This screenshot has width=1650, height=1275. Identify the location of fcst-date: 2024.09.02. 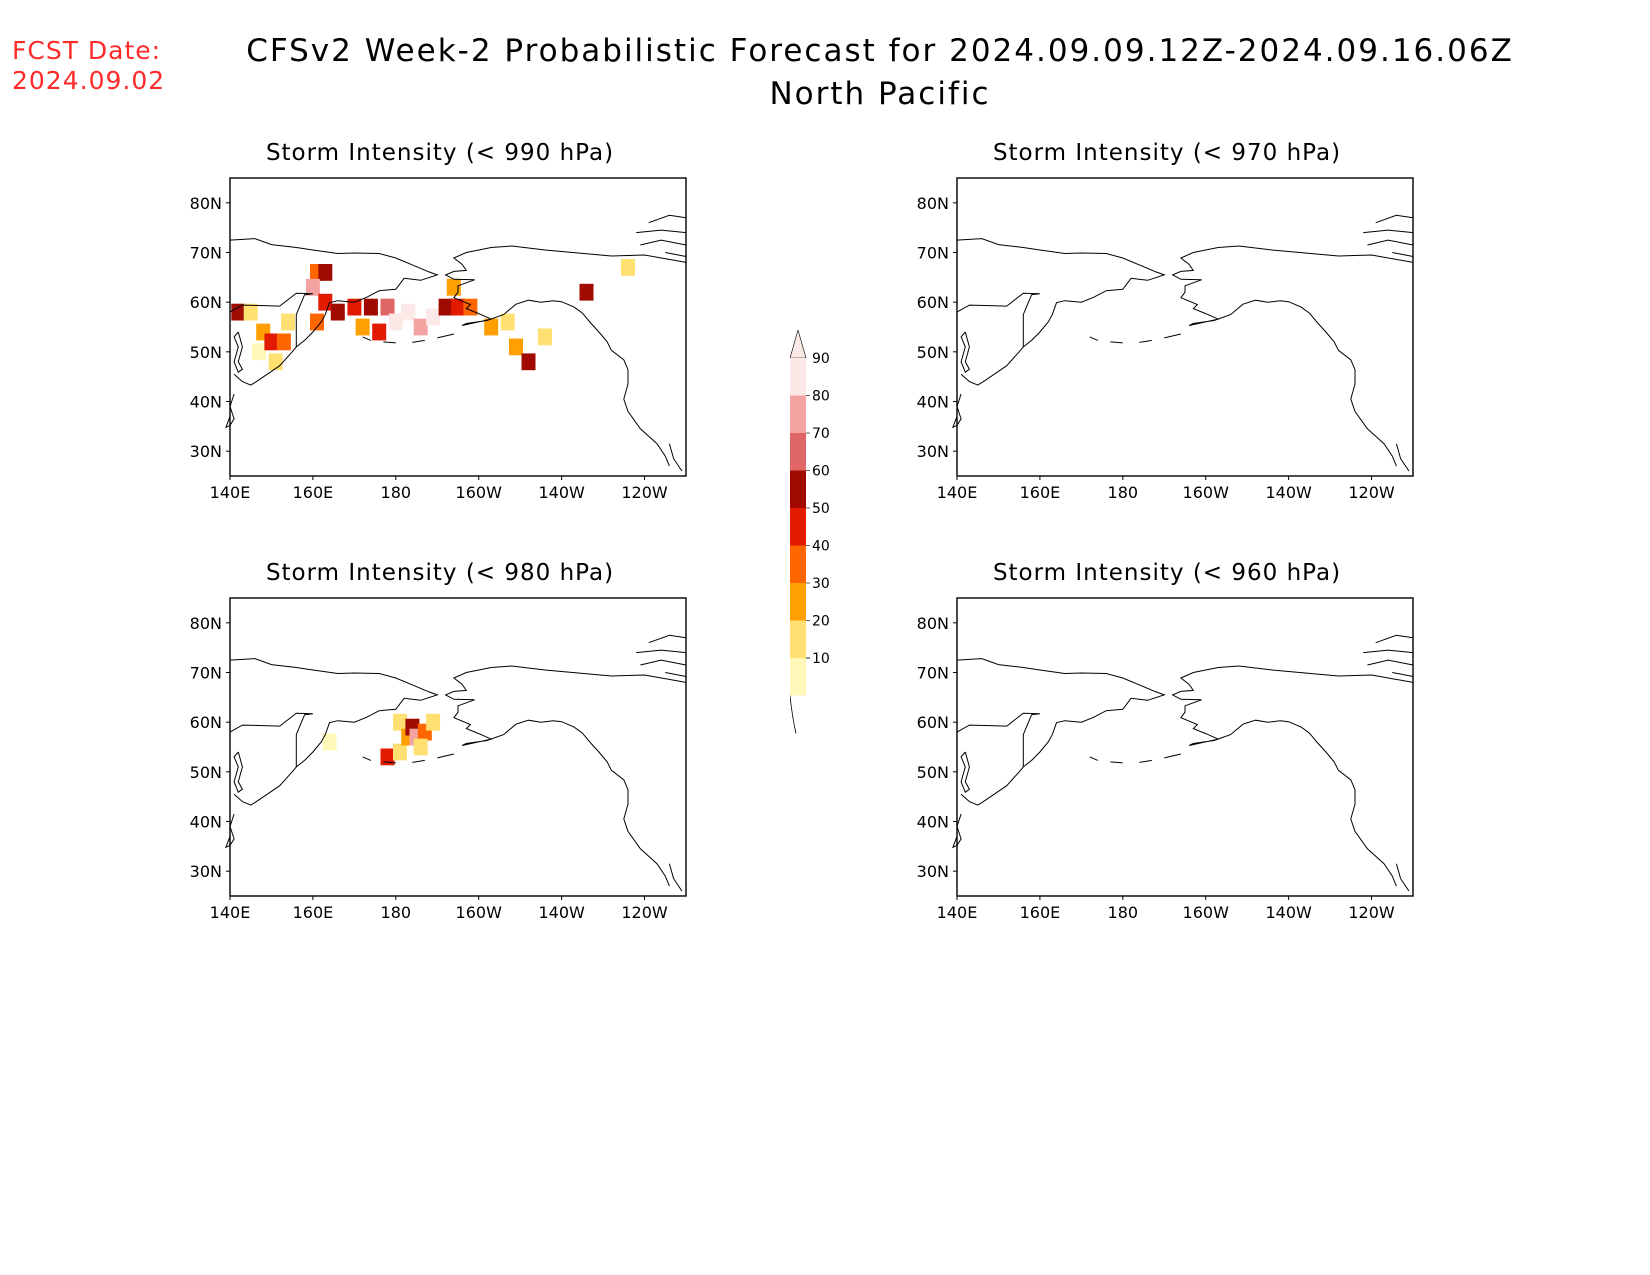
(89, 80).